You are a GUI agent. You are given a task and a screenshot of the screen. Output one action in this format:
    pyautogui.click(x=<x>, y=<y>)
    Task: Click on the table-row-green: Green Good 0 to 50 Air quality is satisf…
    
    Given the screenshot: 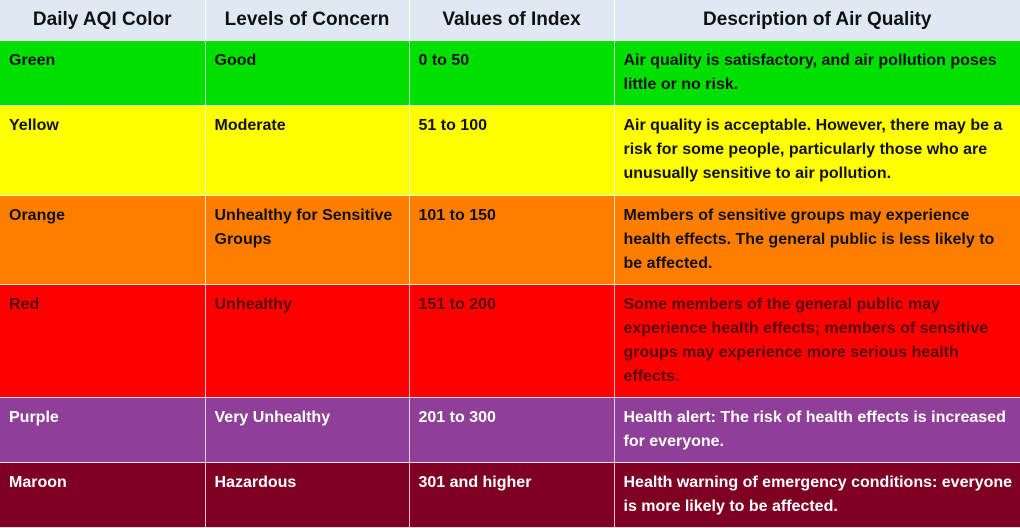 What is the action you would take?
    pyautogui.click(x=510, y=73)
    